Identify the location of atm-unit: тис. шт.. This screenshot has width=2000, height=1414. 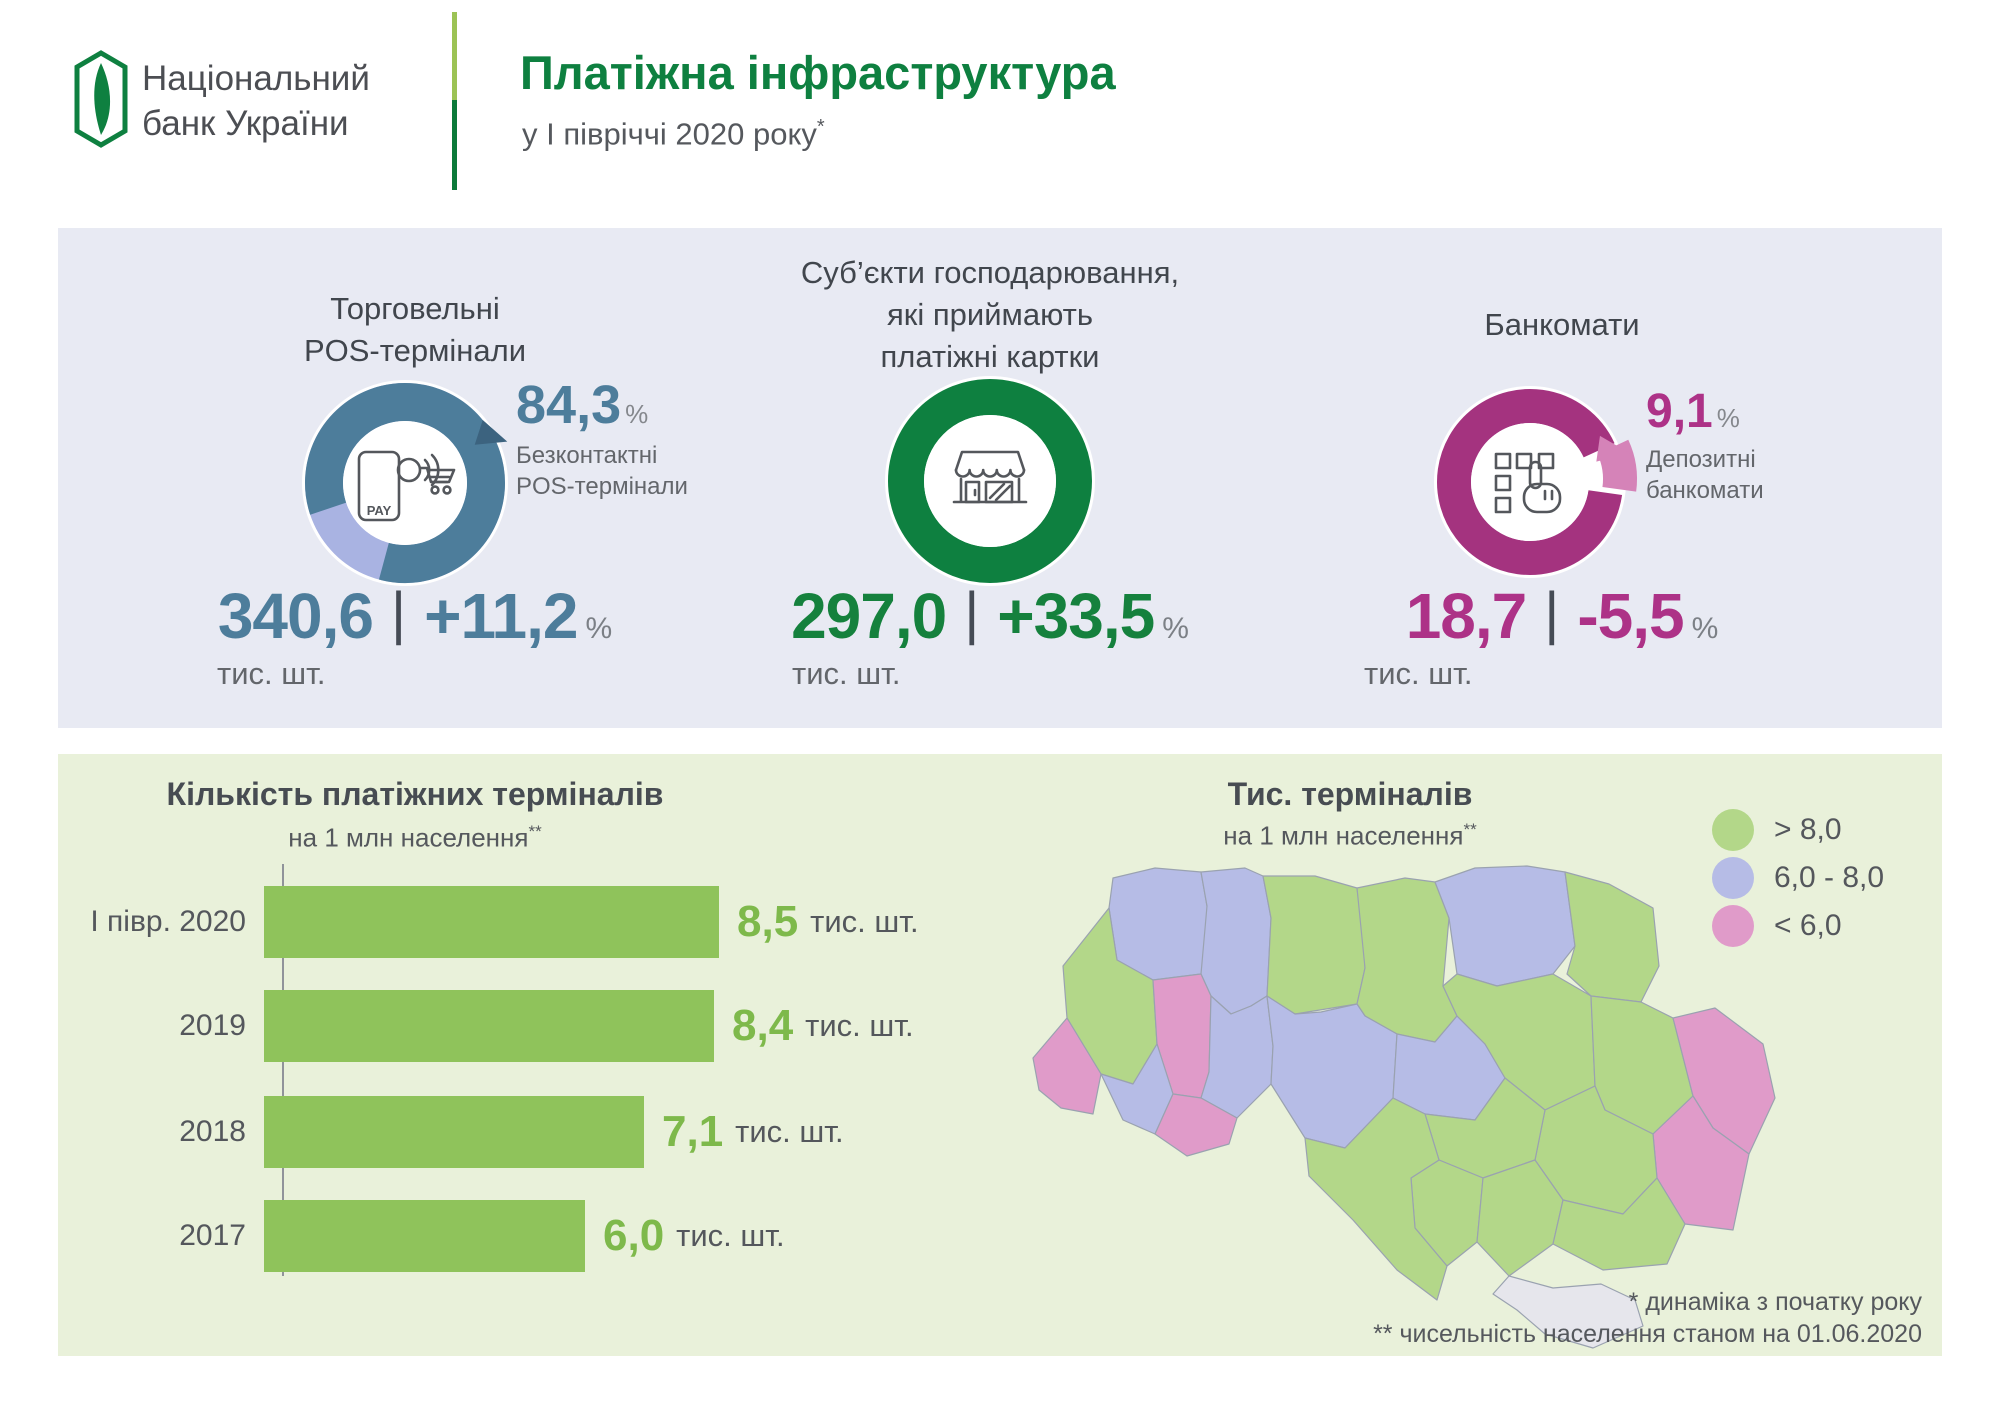
(1418, 673).